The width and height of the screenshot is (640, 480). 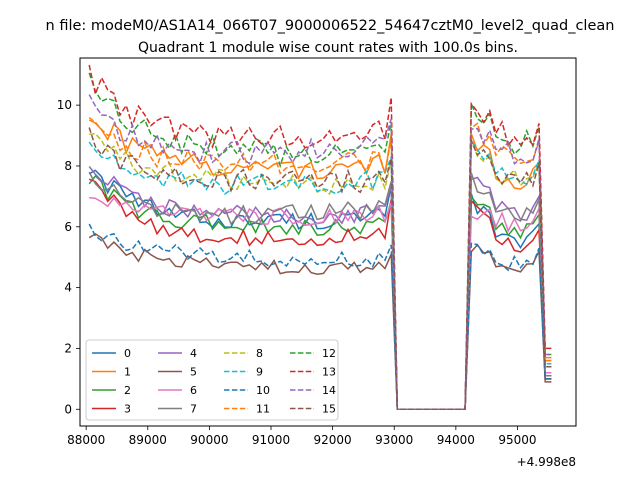 I want to click on legend-label-7: 7, so click(x=193, y=409).